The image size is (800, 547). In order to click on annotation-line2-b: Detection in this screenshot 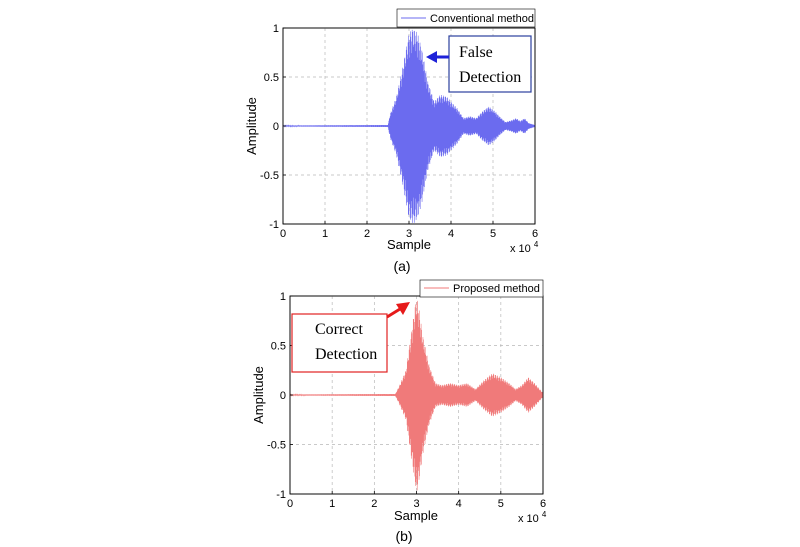, I will do `click(346, 354)`.